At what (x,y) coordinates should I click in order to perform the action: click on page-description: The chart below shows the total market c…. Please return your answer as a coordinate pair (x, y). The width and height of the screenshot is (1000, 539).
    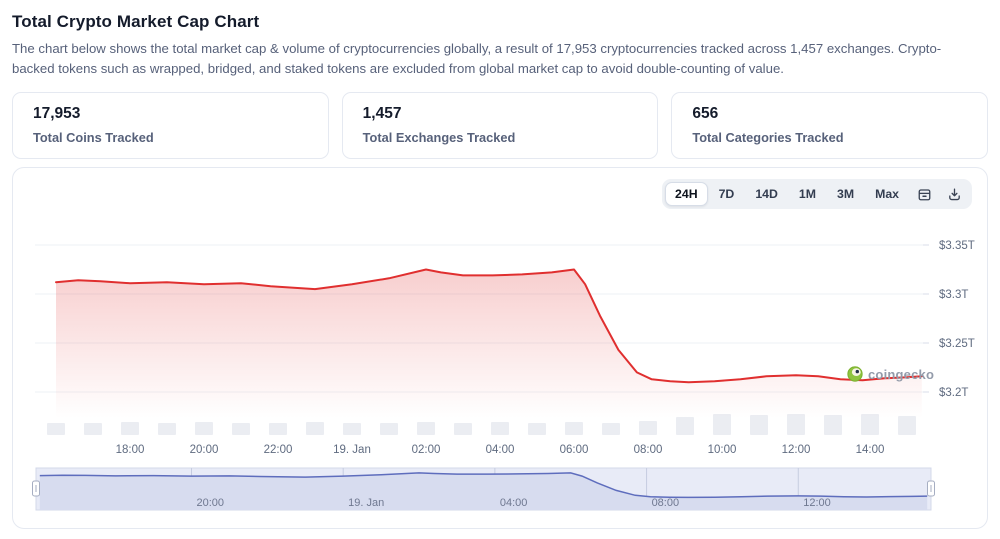
    Looking at the image, I should click on (477, 59).